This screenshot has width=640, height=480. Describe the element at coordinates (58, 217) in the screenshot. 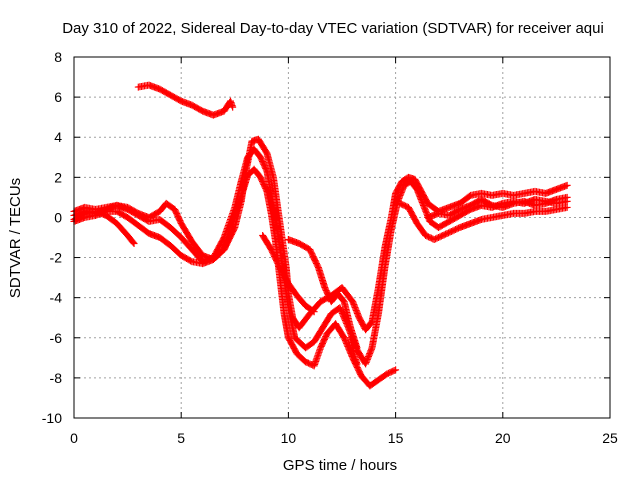

I see `y-tick-label: 0` at that location.